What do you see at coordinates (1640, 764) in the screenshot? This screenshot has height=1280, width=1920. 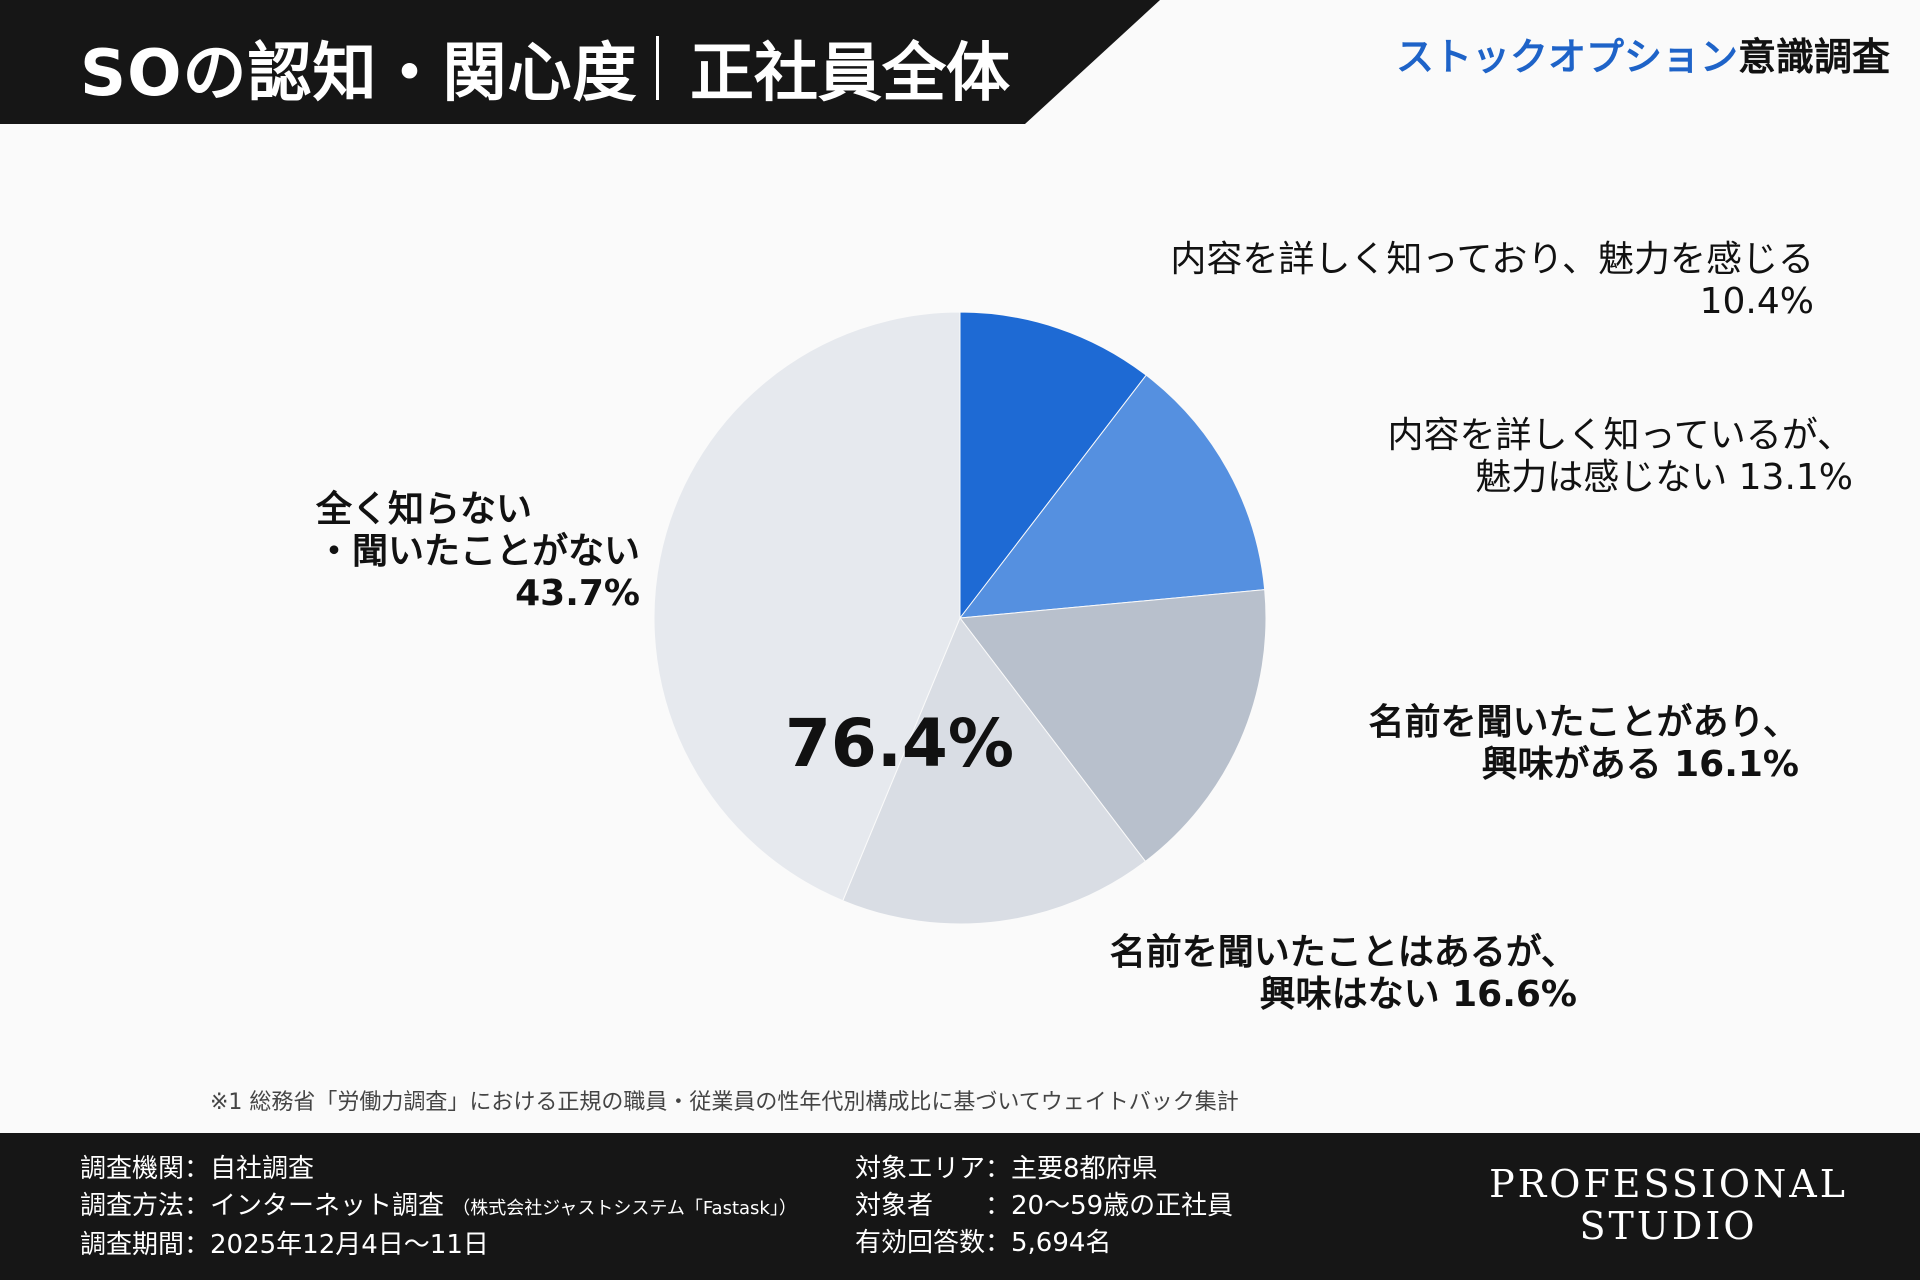 I see `label-slice-3-value: 興味がある 16.1%` at bounding box center [1640, 764].